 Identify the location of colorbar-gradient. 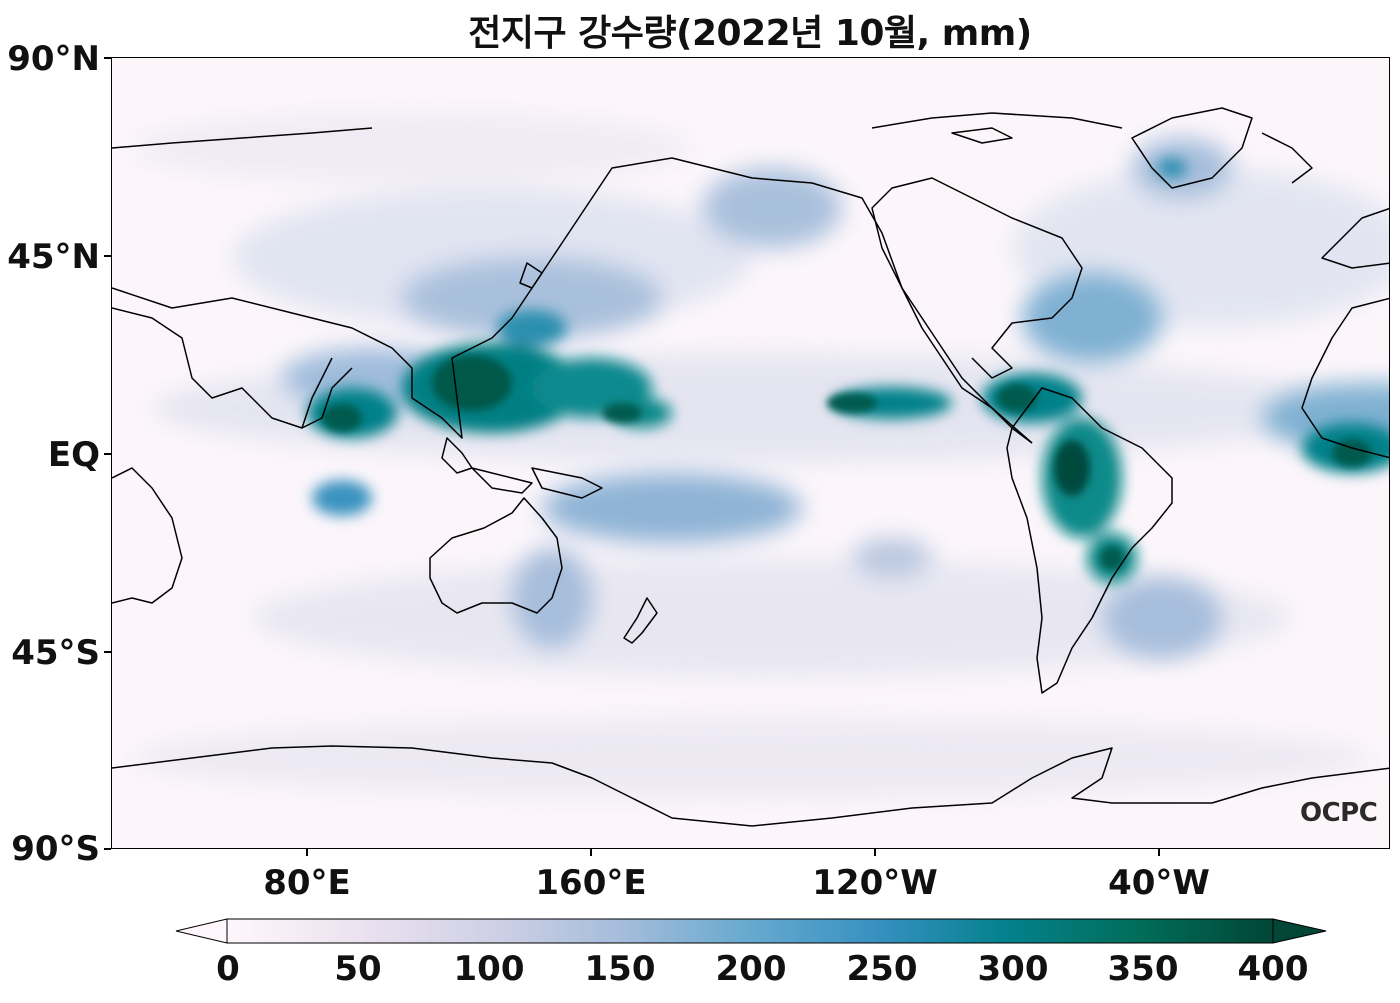
(750, 931).